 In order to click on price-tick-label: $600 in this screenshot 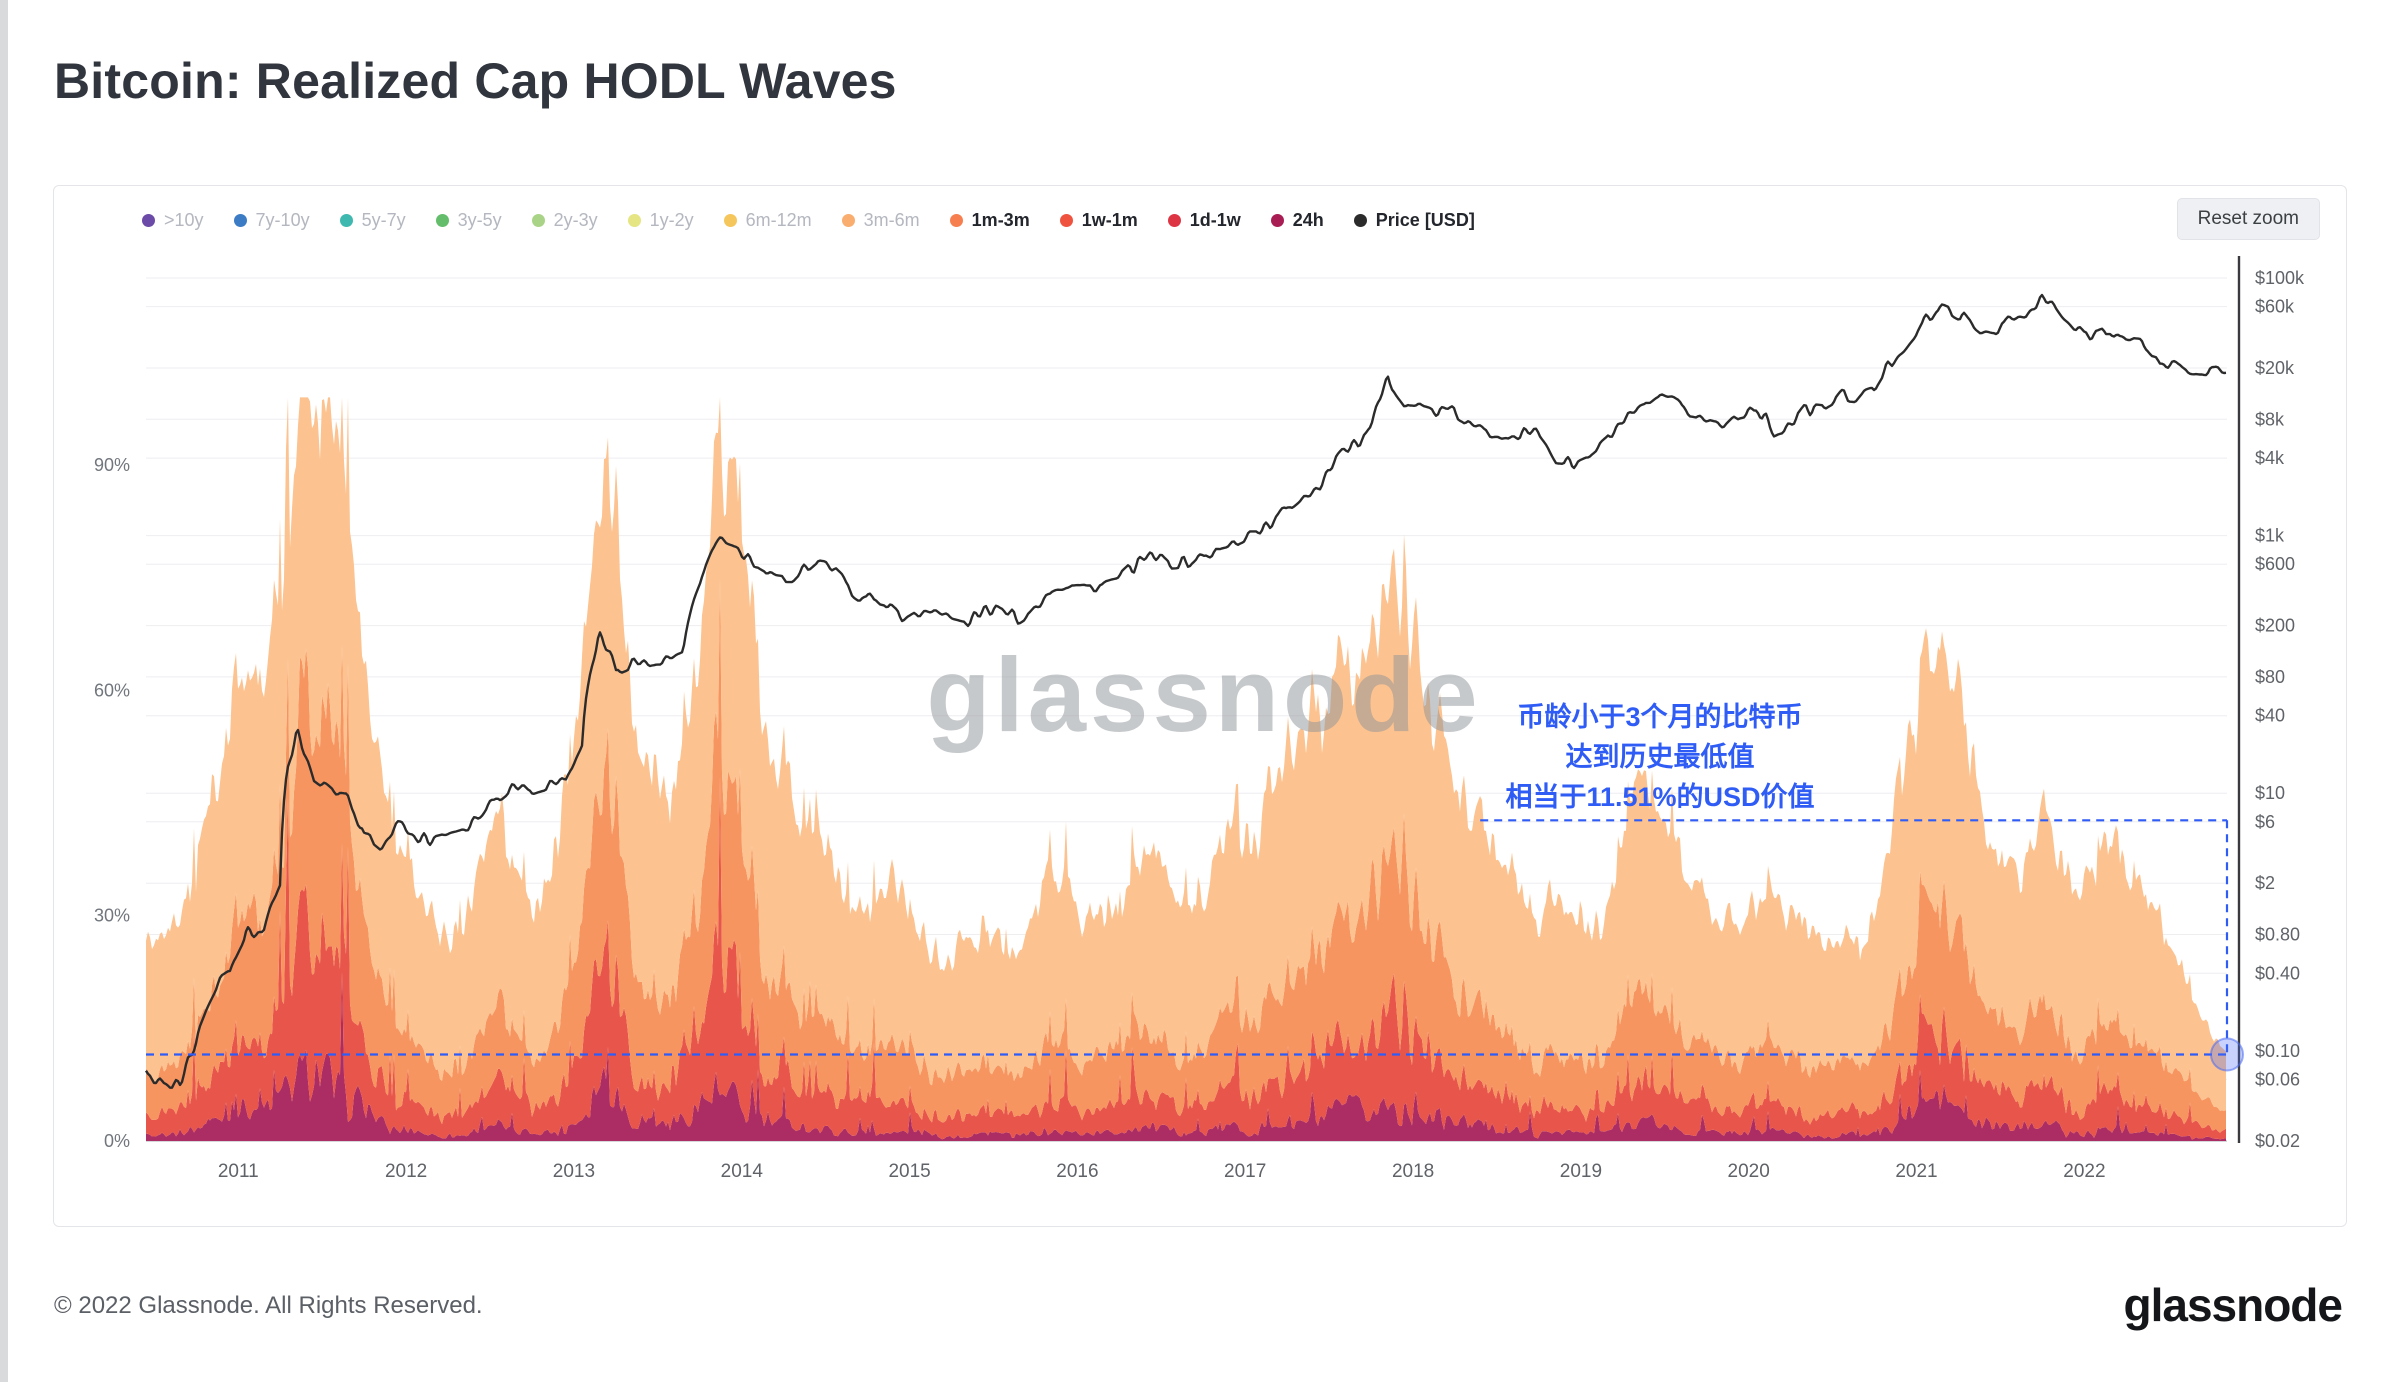, I will do `click(2275, 564)`.